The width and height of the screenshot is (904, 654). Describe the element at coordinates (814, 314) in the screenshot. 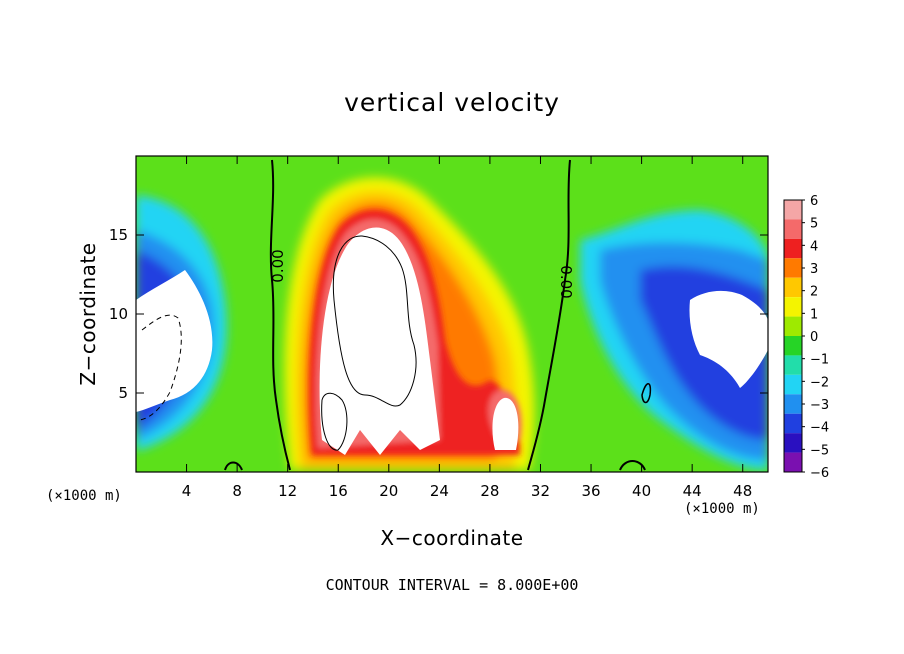

I see `colorbar-label: 1` at that location.